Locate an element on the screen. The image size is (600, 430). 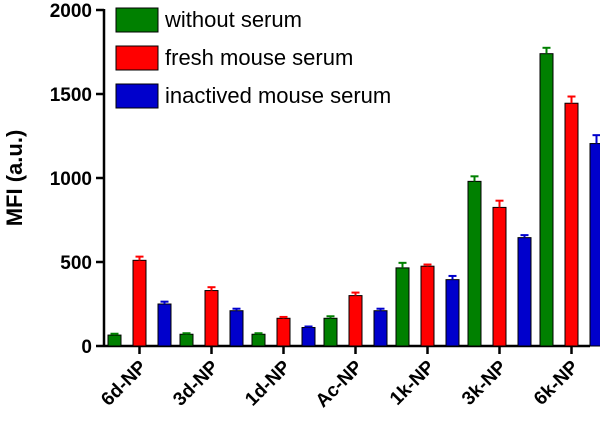
x-axis: 6d-NP 3d-NP 1d-NP Ac-NP 1k-NP 3k-NP 6k-NP is located at coordinates (343, 378).